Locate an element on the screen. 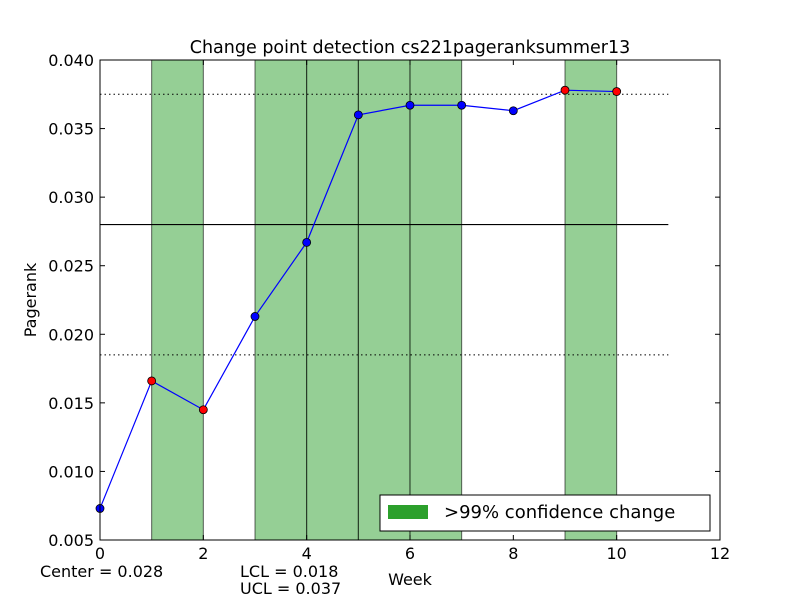 The image size is (800, 600). x-tick-label: 0 is located at coordinates (100, 553).